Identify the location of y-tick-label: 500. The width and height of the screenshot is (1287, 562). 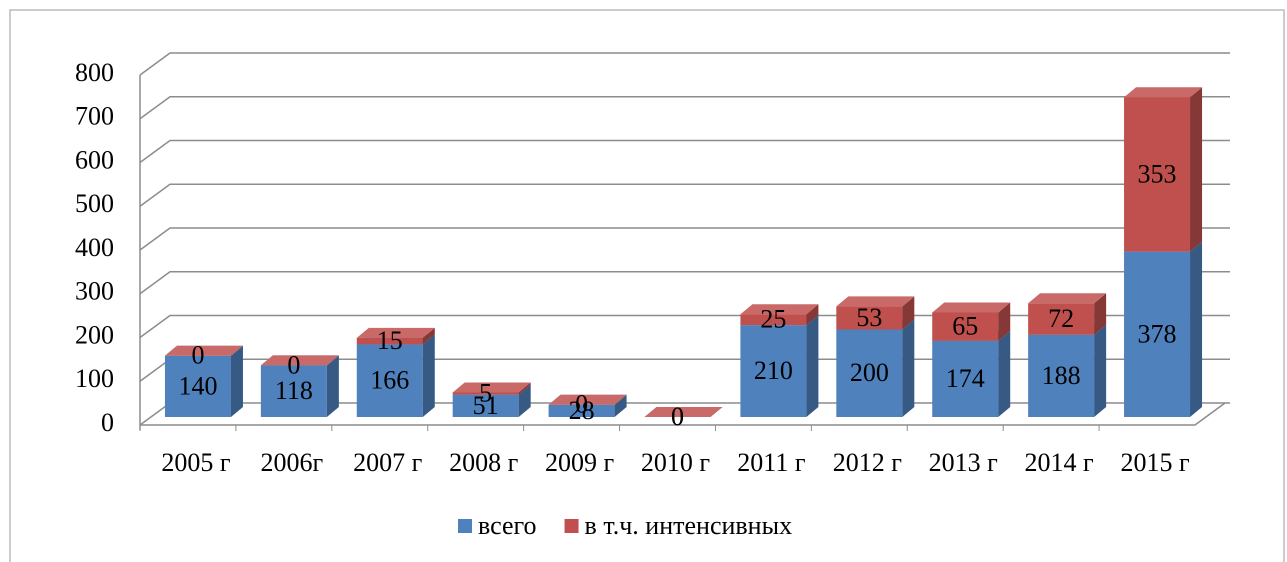
(94, 203).